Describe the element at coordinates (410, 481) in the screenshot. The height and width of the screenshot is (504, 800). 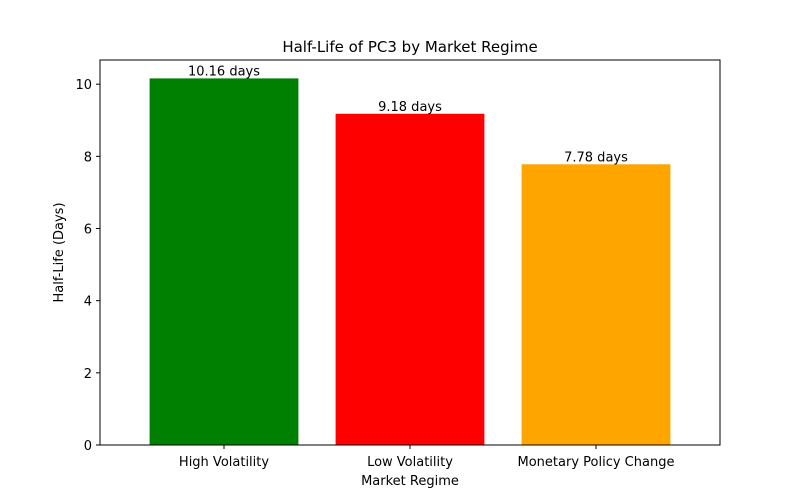
I see `x-axis-label: Market Regime` at that location.